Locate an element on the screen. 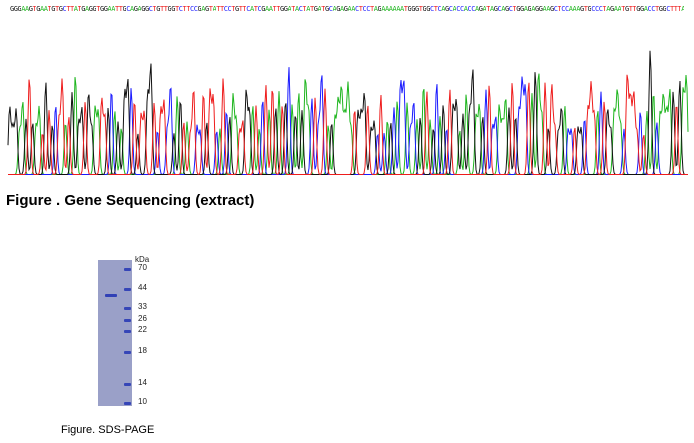  marker-label-22: 22 is located at coordinates (142, 329).